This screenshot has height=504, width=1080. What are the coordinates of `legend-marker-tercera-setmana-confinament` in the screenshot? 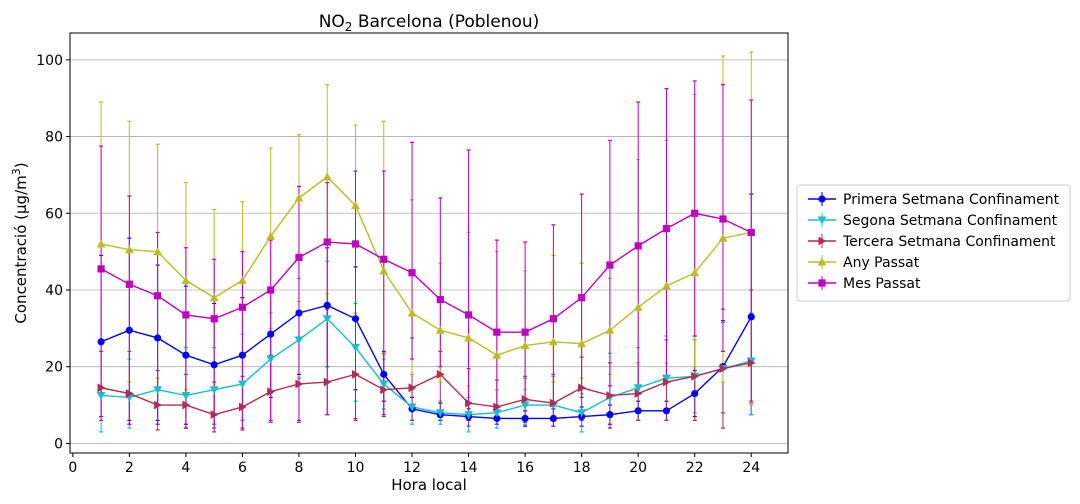 It's located at (822, 241).